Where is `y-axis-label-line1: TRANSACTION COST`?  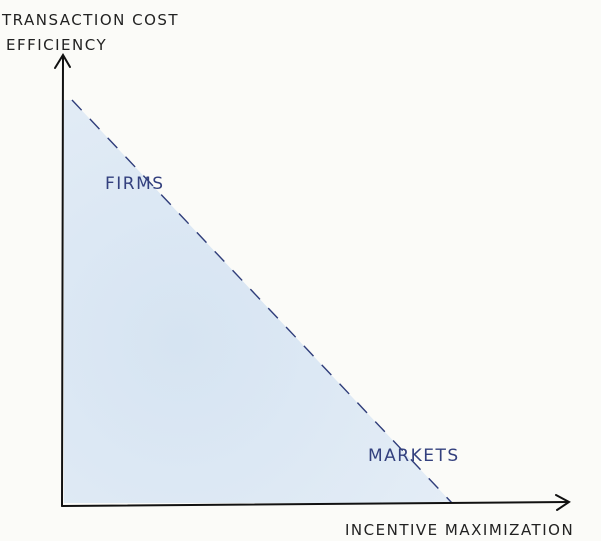 y-axis-label-line1: TRANSACTION COST is located at coordinates (90, 20).